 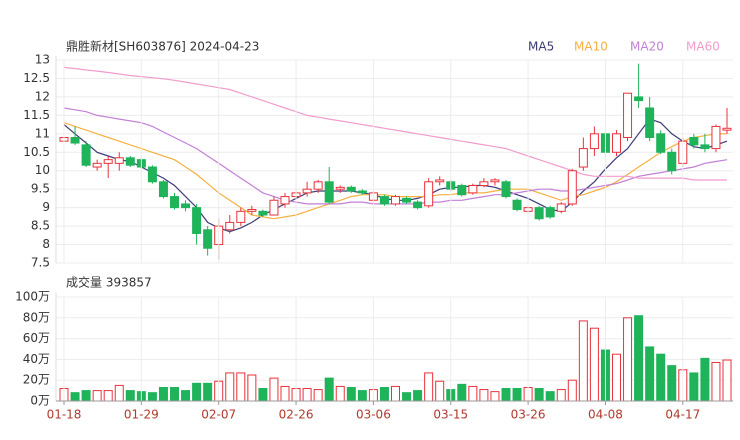 I want to click on y-tick-label: 12.5, so click(x=36, y=78).